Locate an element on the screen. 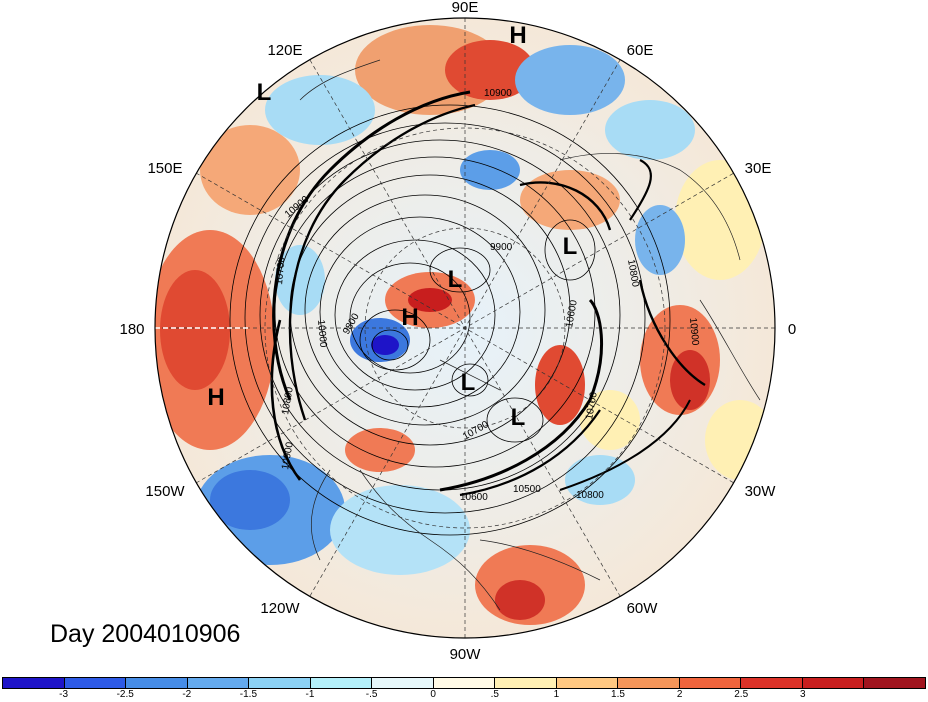 The width and height of the screenshot is (928, 702). pressure-low-right: L is located at coordinates (570, 246).